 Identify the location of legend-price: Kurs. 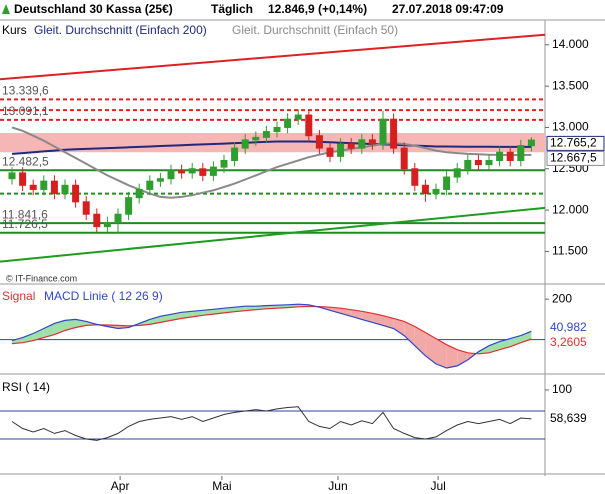
(14, 30).